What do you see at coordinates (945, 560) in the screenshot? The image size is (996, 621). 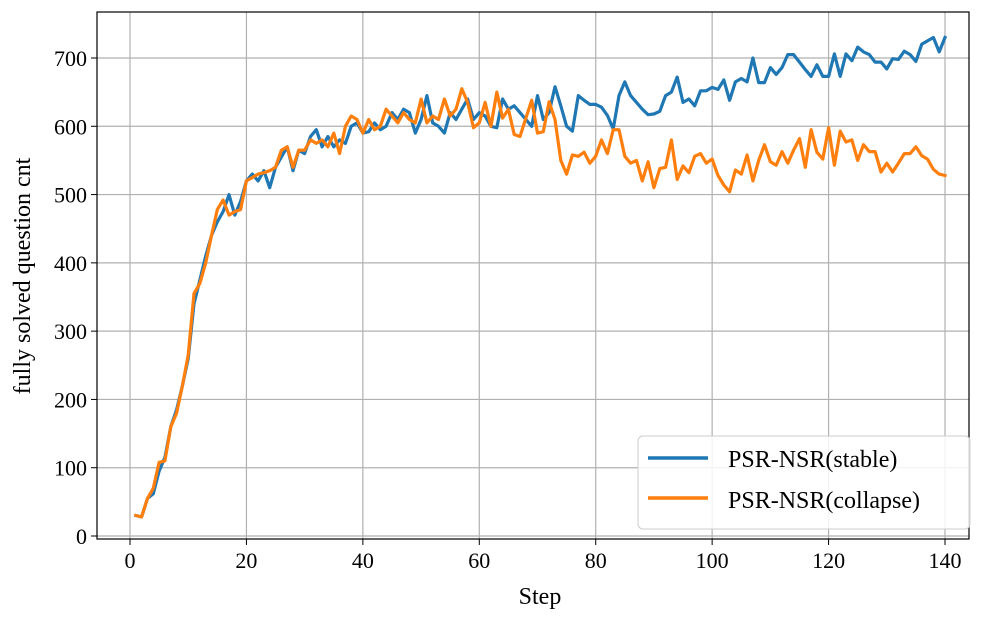 I see `x-tick-label: 140` at bounding box center [945, 560].